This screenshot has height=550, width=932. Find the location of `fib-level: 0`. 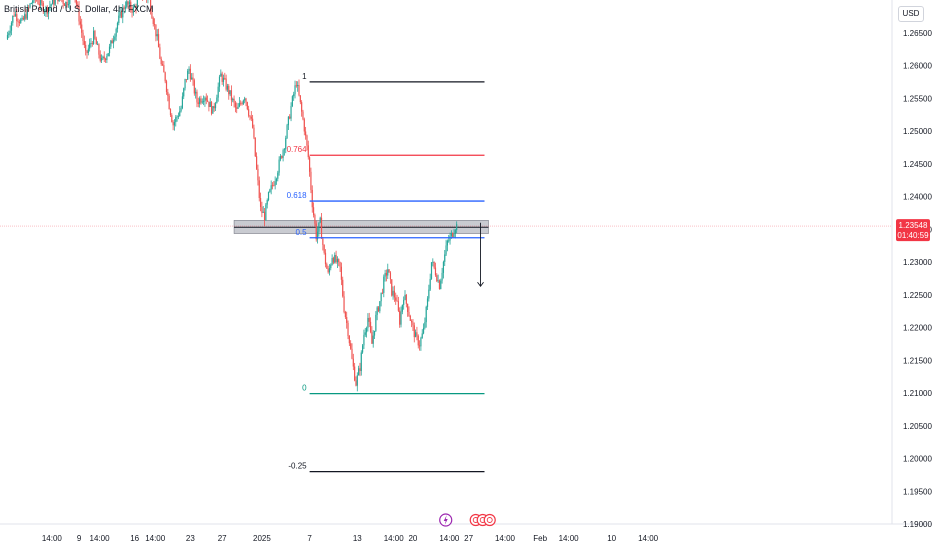

fib-level: 0 is located at coordinates (393, 389).